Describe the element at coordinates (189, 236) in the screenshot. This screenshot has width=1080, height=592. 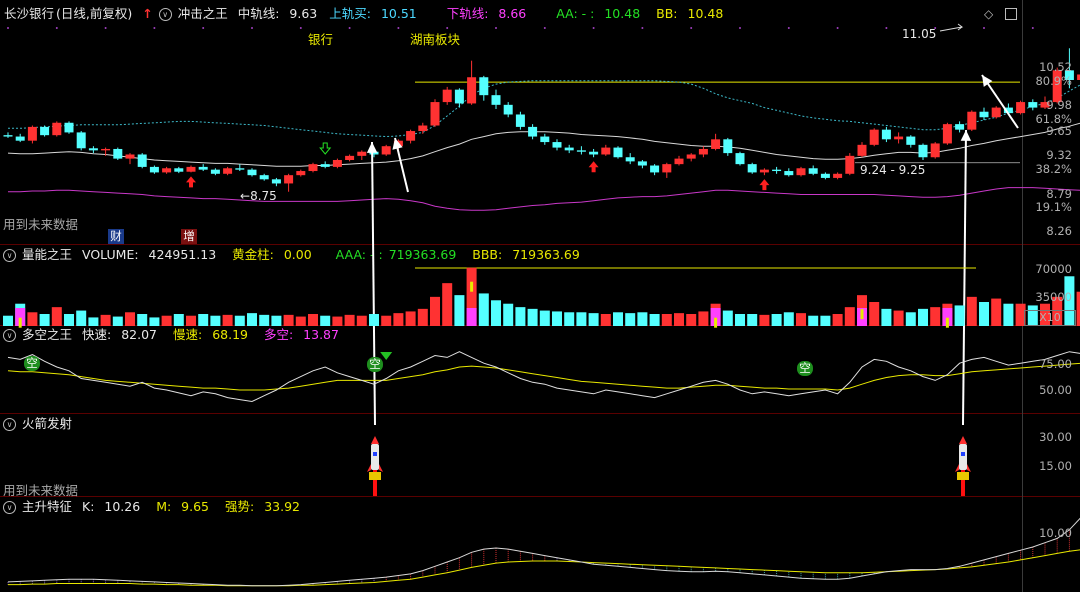
I see `increase-badge: 增` at that location.